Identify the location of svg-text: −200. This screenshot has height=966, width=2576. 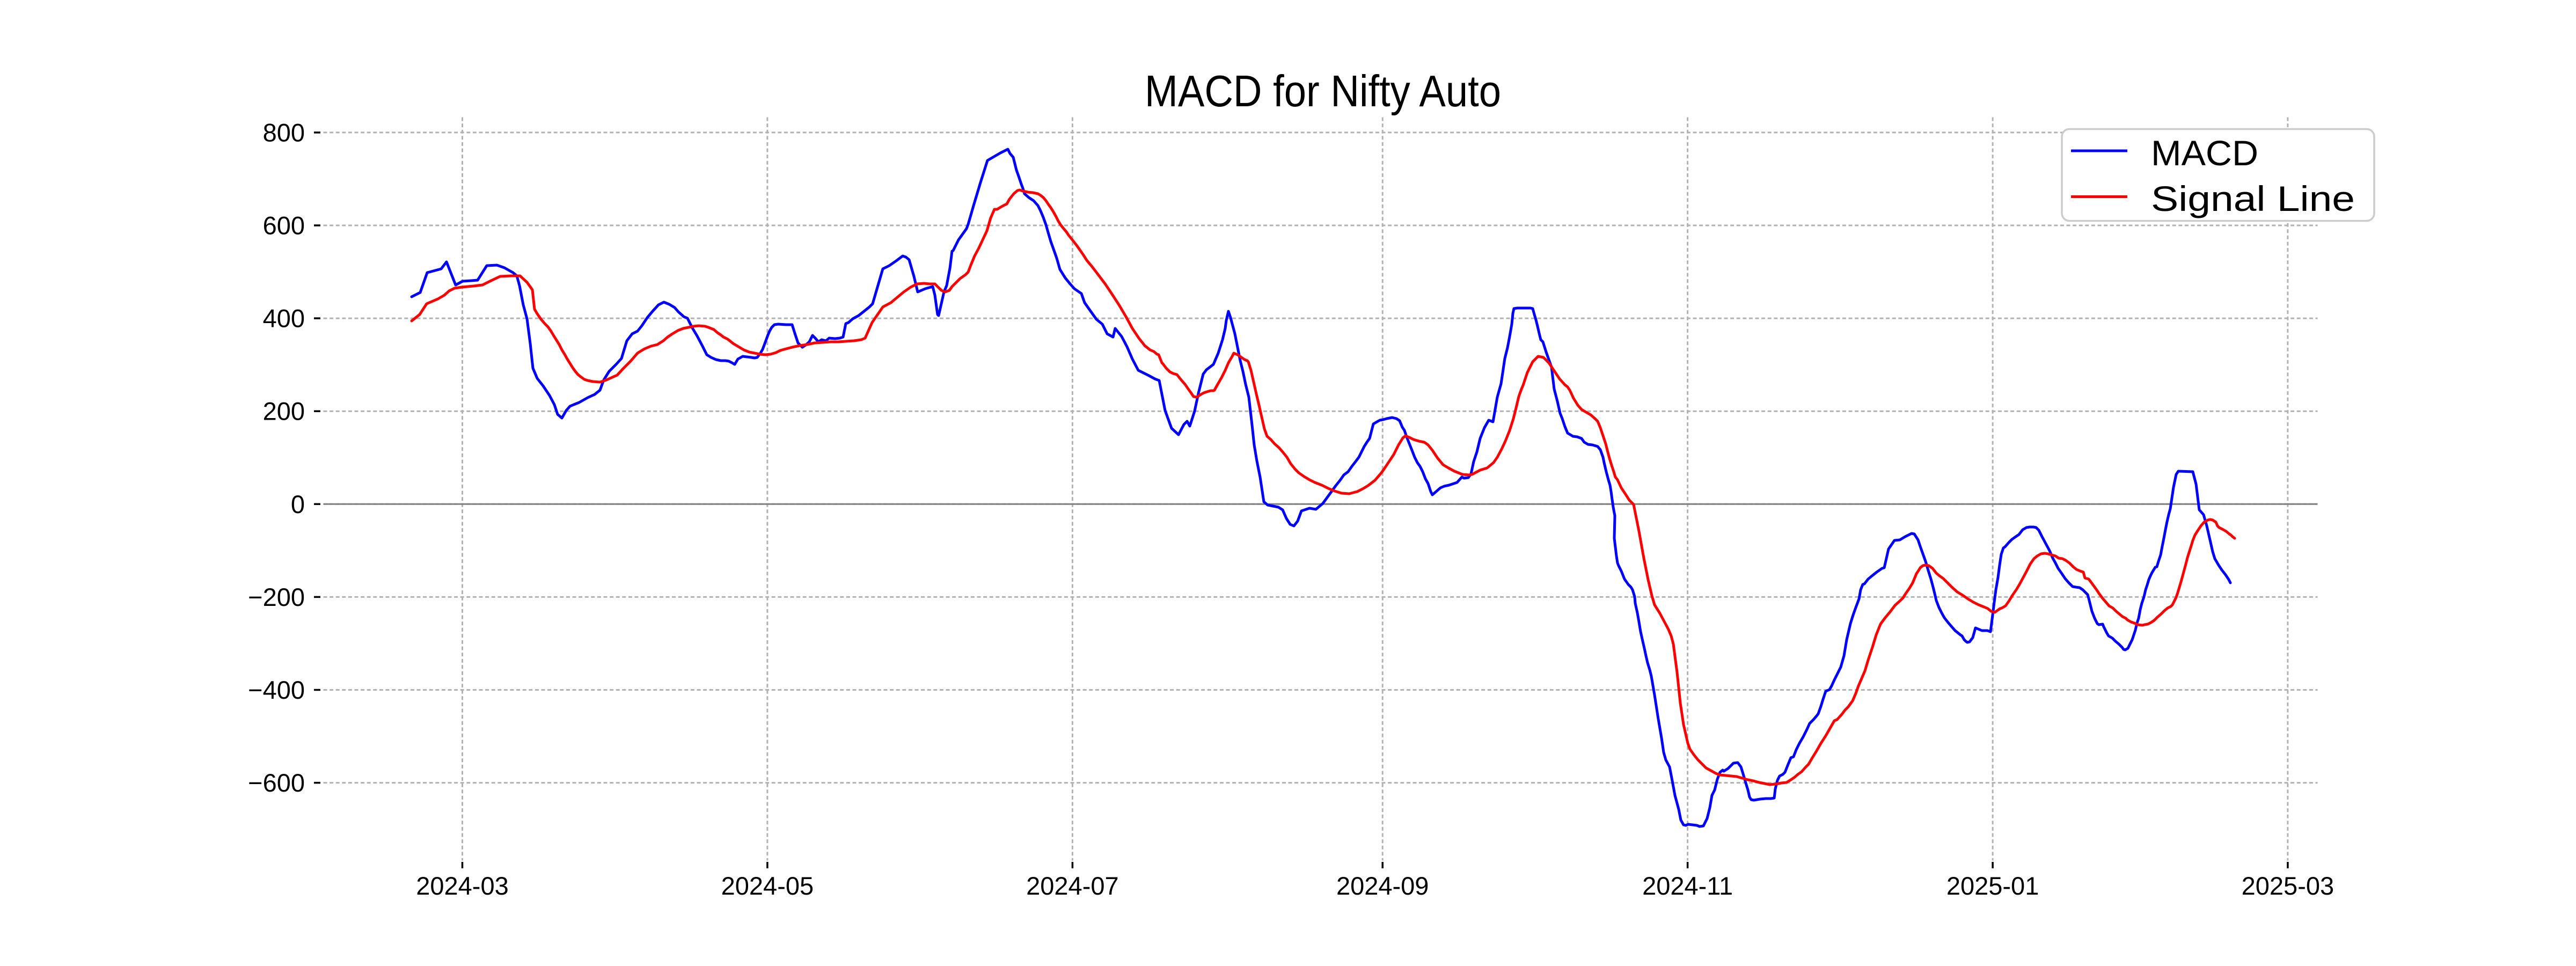
(276, 597).